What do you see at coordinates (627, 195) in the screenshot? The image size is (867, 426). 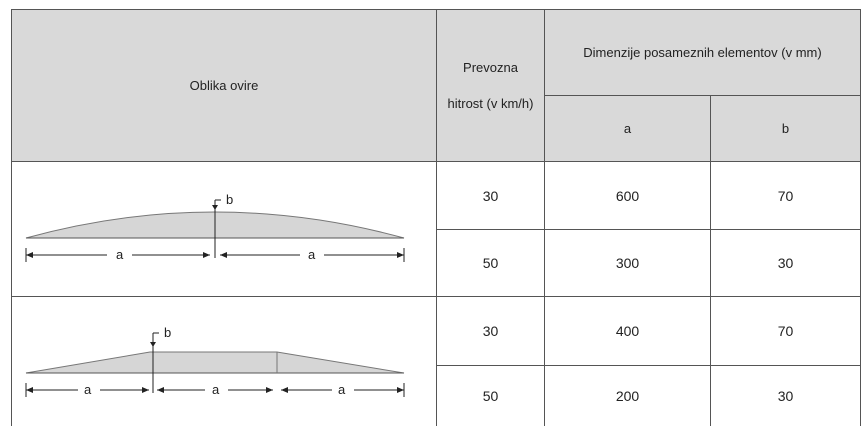 I see `a-cell: 600` at bounding box center [627, 195].